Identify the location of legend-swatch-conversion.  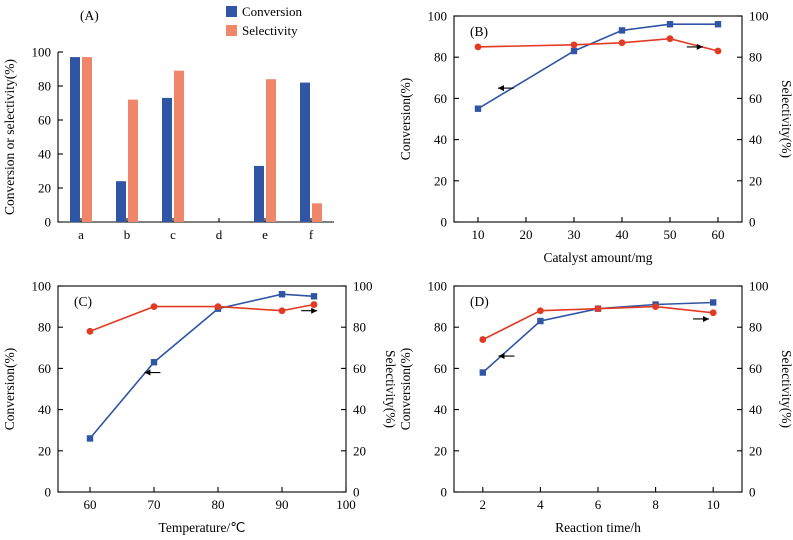
(231, 11).